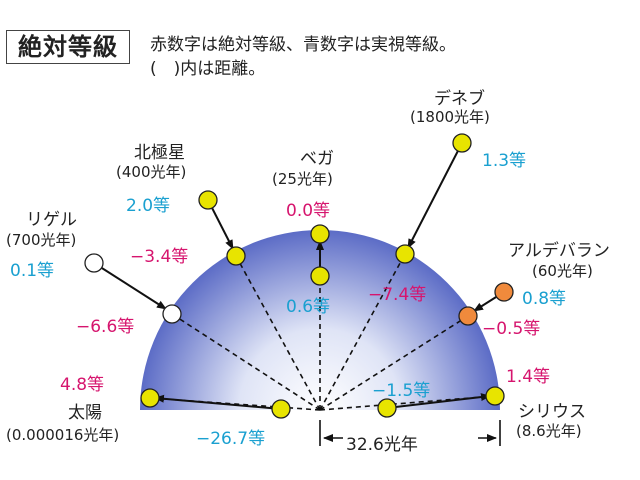 Image resolution: width=640 pixels, height=480 pixels. I want to click on legend-line-1: 赤数字は絶対等級、青数字は実視等級。, so click(303, 45).